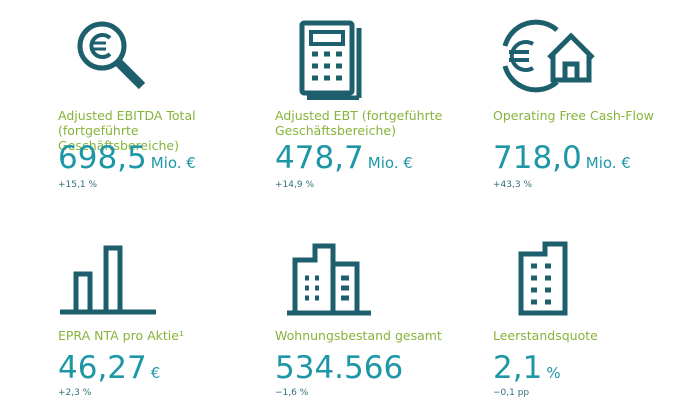 This screenshot has height=412, width=696. Describe the element at coordinates (329, 279) in the screenshot. I see `buildings-icon` at that location.